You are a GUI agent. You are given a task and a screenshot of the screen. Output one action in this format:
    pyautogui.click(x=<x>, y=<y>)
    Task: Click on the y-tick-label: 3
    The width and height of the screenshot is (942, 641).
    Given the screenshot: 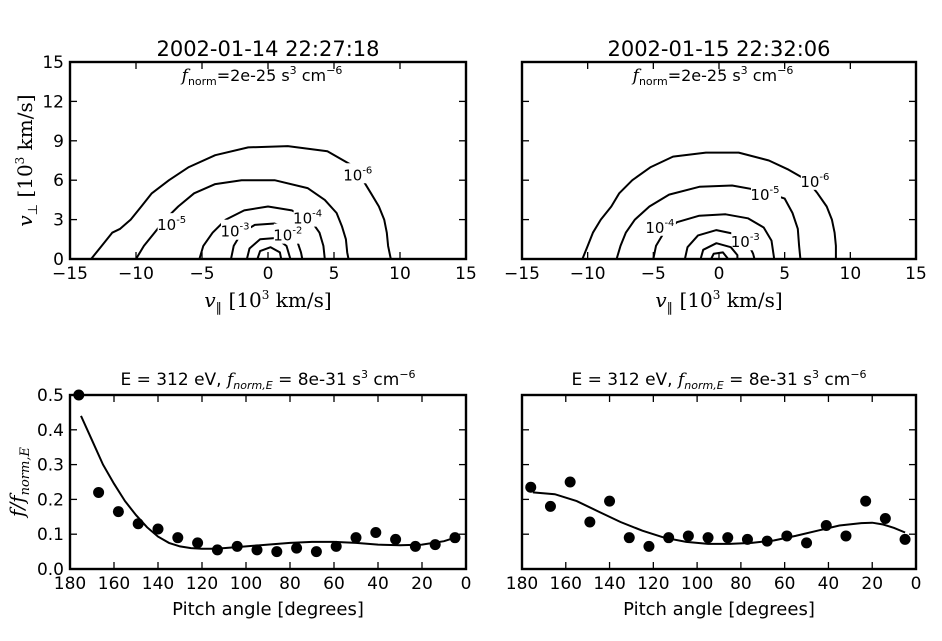 What is the action you would take?
    pyautogui.click(x=58, y=221)
    